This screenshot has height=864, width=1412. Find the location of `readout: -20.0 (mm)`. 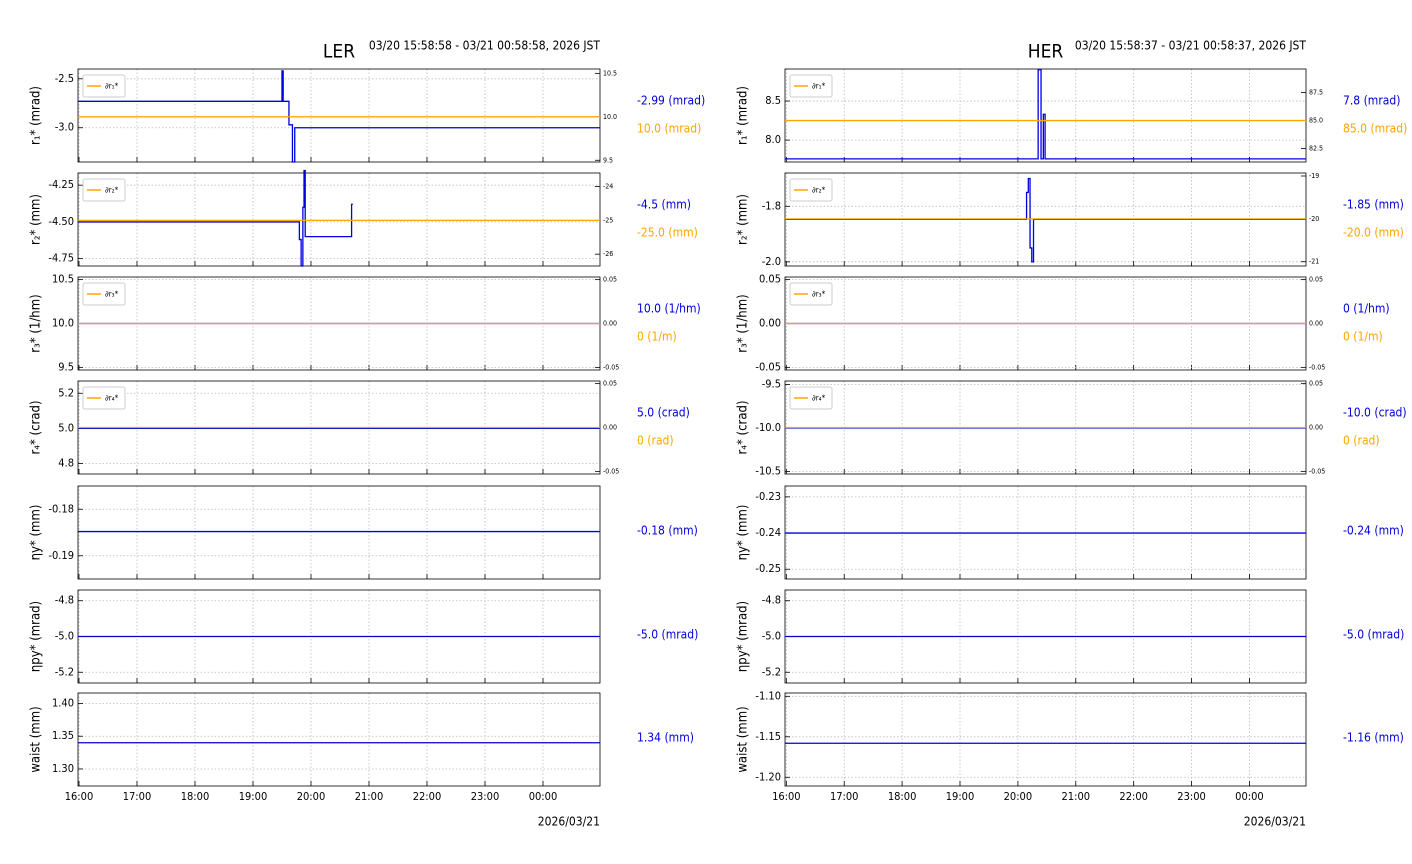

readout: -20.0 (mm) is located at coordinates (1373, 233).